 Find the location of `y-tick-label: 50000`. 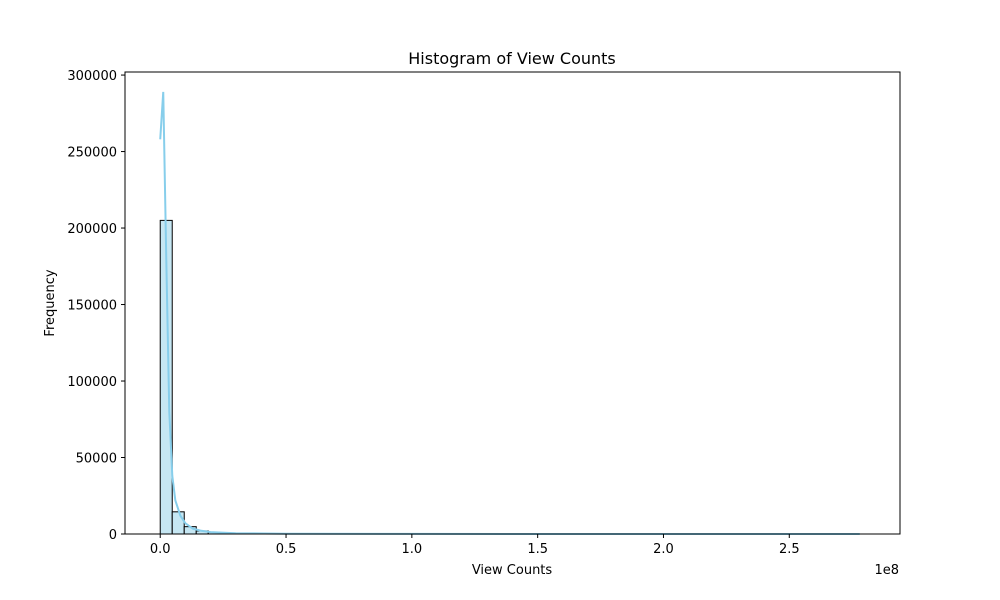

y-tick-label: 50000 is located at coordinates (96, 459).